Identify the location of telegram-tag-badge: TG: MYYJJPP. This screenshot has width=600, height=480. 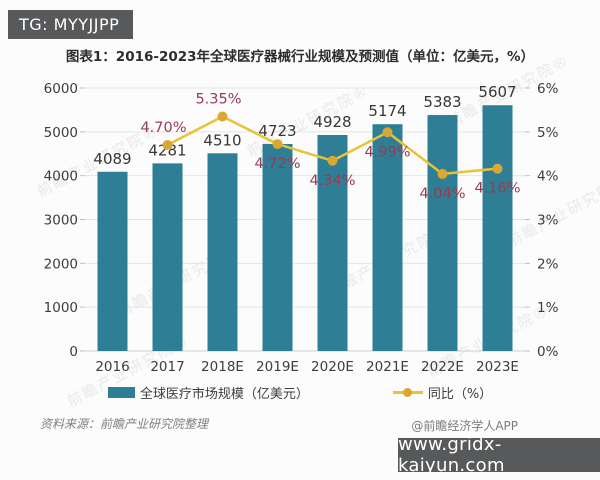
(71, 24).